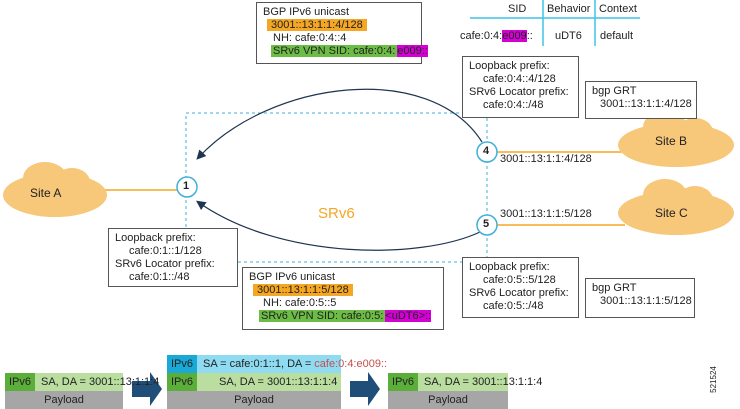  Describe the element at coordinates (334, 51) in the screenshot. I see `bgp-sid: SRv6 VPN SID: cafe:0:4:` at that location.